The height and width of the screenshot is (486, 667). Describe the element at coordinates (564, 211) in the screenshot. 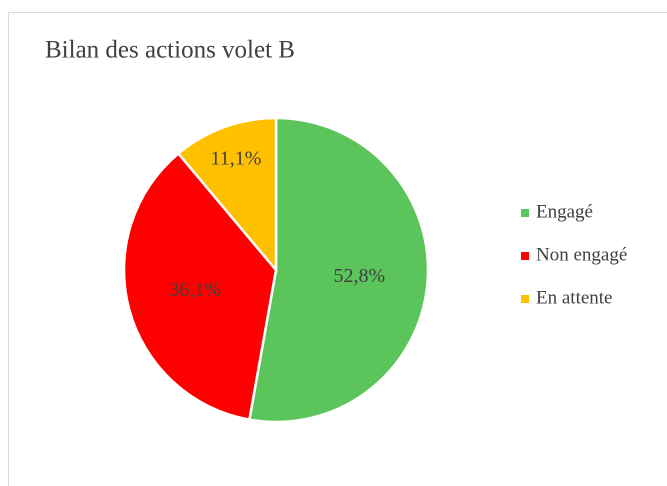

I see `legend-label: Engagé` at that location.